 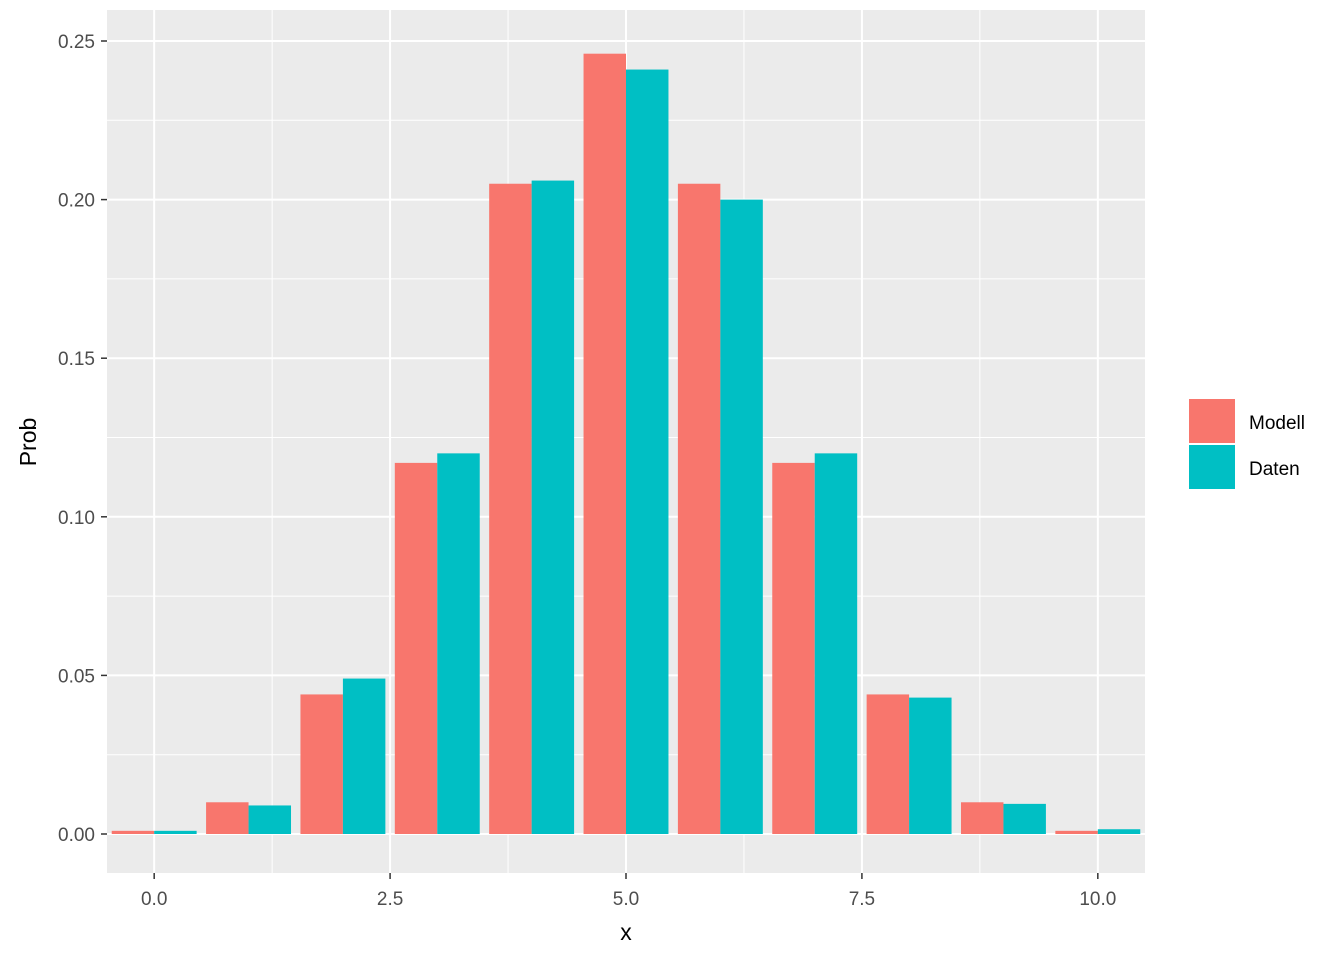 I want to click on legend-label-modell: Modell, so click(x=1277, y=423).